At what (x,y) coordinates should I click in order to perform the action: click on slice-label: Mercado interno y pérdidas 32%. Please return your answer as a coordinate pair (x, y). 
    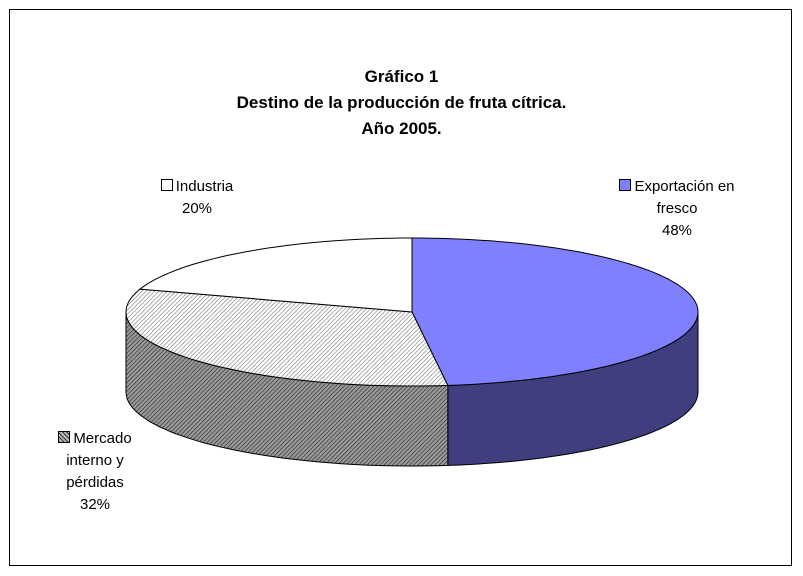
    Looking at the image, I should click on (95, 472).